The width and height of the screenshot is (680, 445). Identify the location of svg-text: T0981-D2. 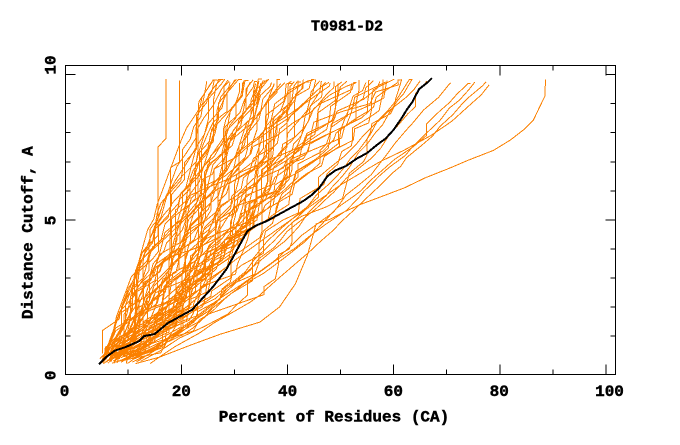
(347, 27).